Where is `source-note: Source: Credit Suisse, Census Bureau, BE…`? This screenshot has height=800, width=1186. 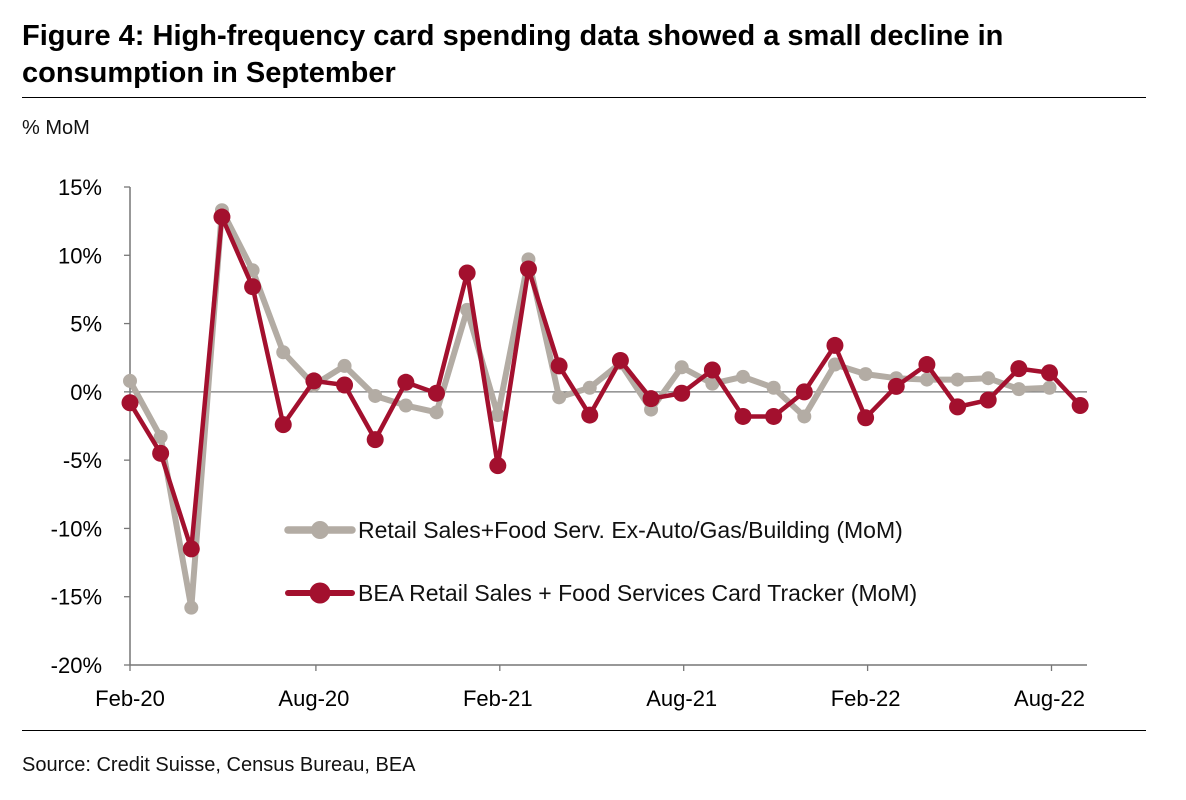
source-note: Source: Credit Suisse, Census Bureau, BE… is located at coordinates (219, 765).